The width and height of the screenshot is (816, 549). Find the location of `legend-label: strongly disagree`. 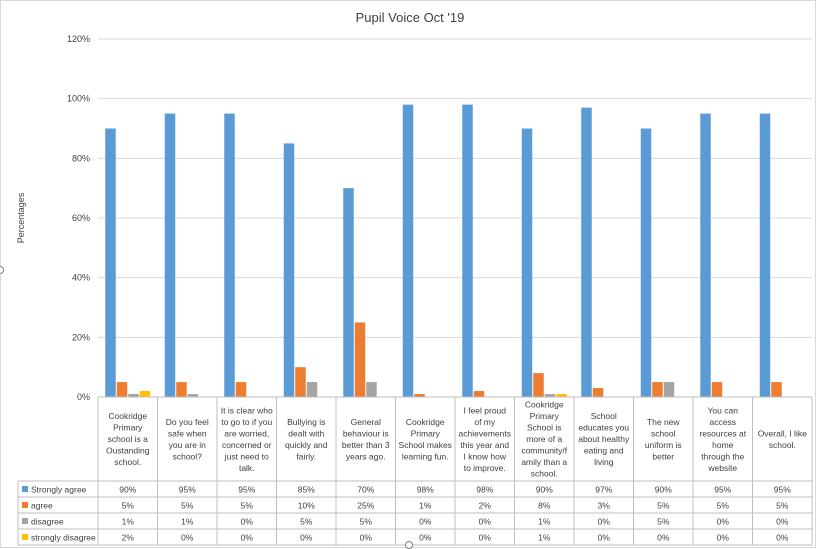

legend-label: strongly disagree is located at coordinates (63, 538).